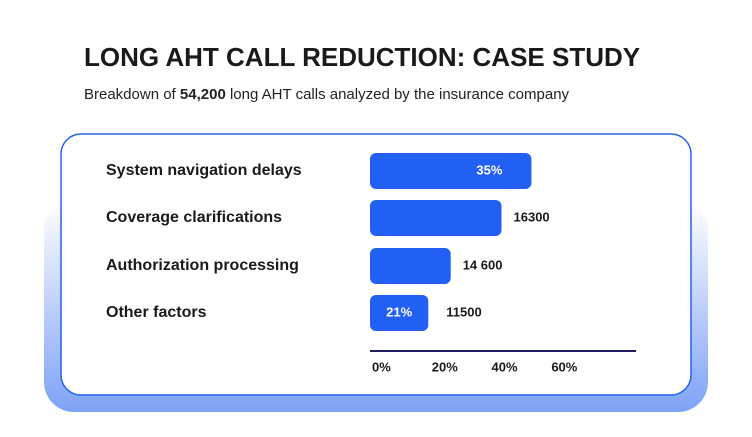 The height and width of the screenshot is (437, 752). What do you see at coordinates (381, 366) in the screenshot?
I see `x-tick-label: 0%` at bounding box center [381, 366].